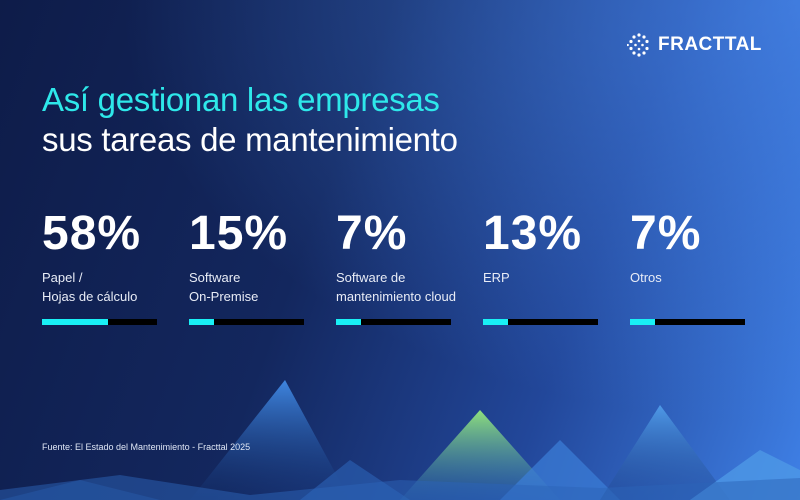  Describe the element at coordinates (90, 296) in the screenshot. I see `stat-label-line: Hojas de cálculo` at that location.